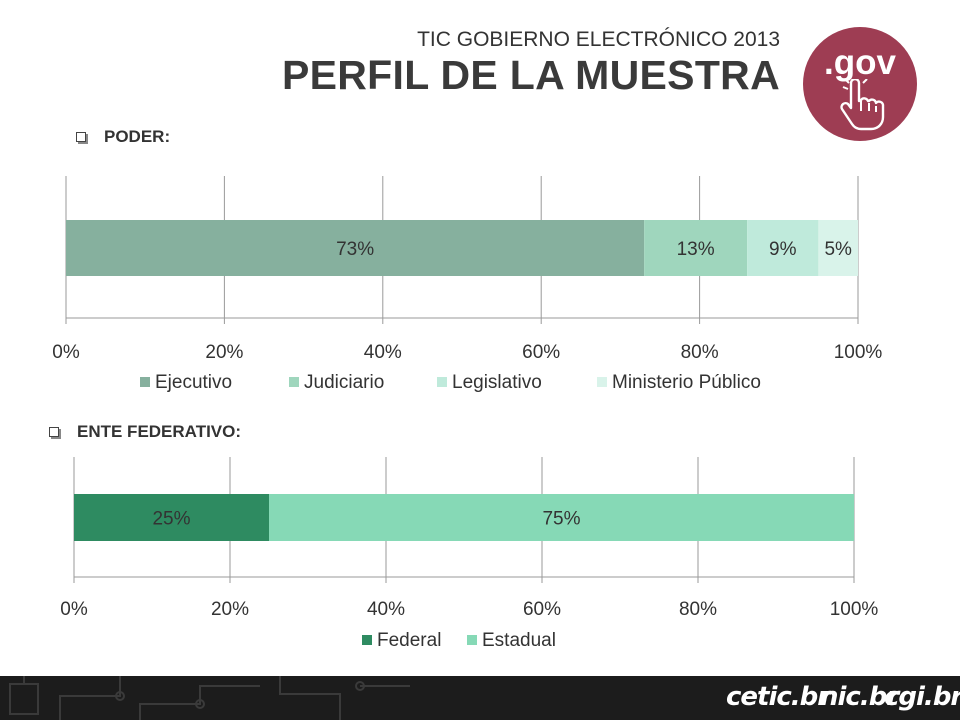  I want to click on section-label-text: PODER:, so click(137, 136).